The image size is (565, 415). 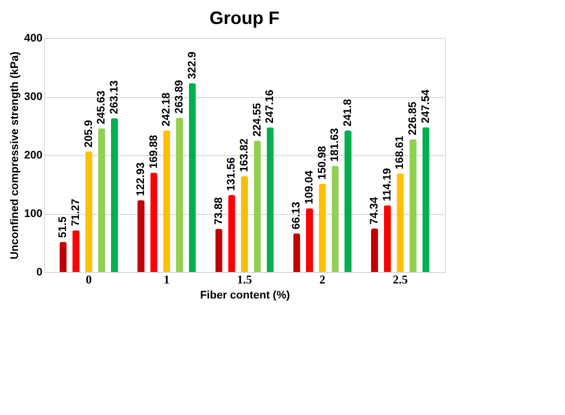 I want to click on data-label: 114.19, so click(x=387, y=185).